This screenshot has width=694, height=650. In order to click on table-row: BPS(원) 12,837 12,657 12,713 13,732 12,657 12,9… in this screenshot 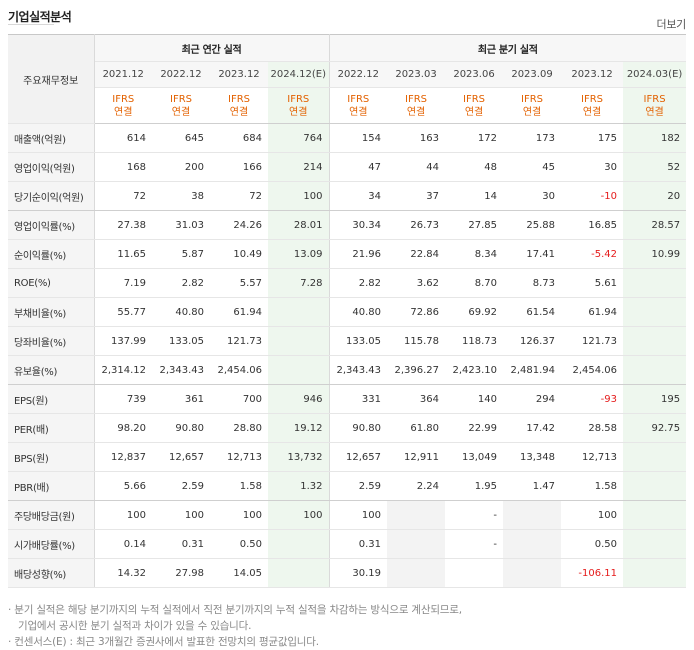, I will do `click(347, 457)`.